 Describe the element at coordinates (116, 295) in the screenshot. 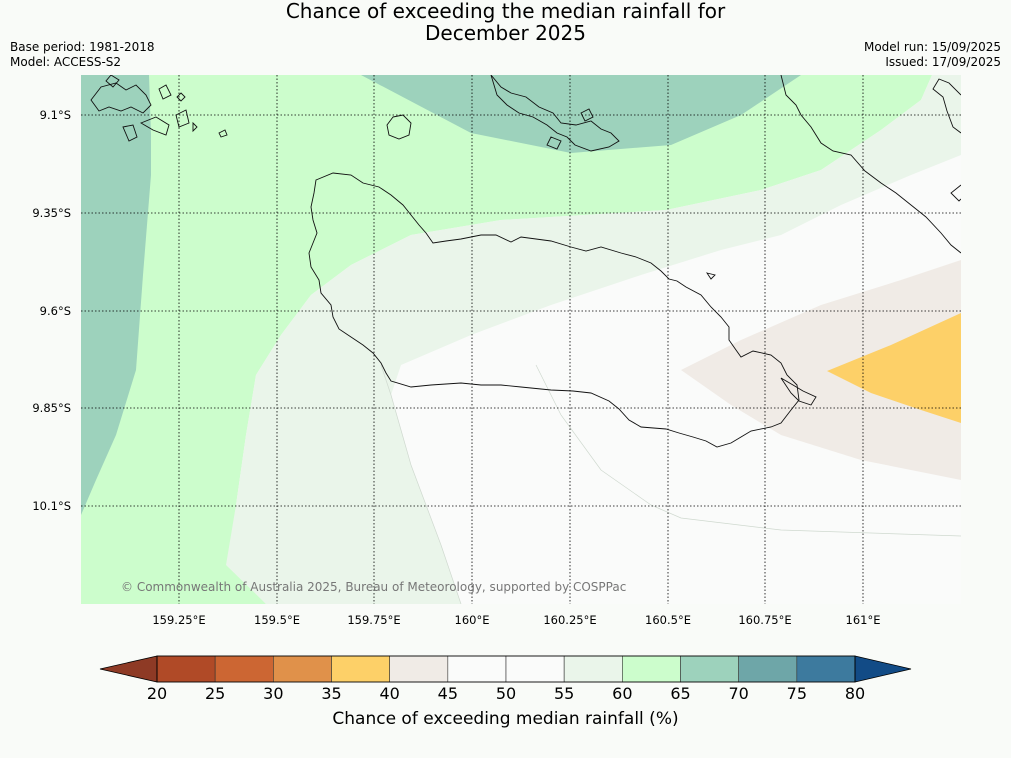

I see `zone-65-70-west` at that location.